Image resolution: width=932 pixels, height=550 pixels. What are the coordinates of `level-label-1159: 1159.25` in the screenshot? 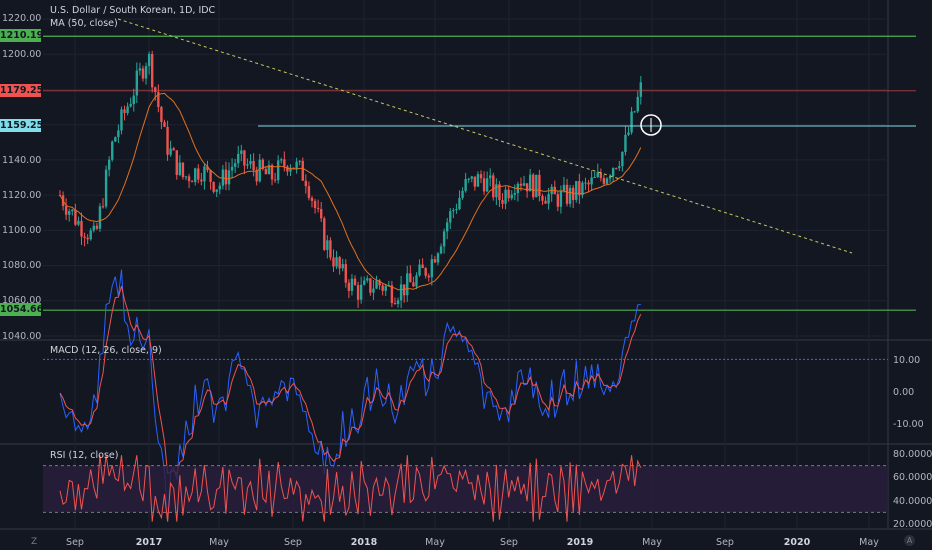 It's located at (22, 125).